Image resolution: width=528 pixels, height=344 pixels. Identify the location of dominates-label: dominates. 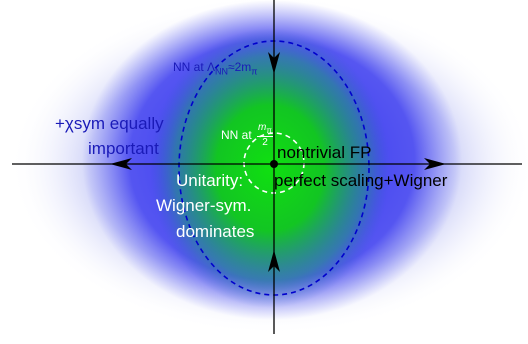
(215, 231).